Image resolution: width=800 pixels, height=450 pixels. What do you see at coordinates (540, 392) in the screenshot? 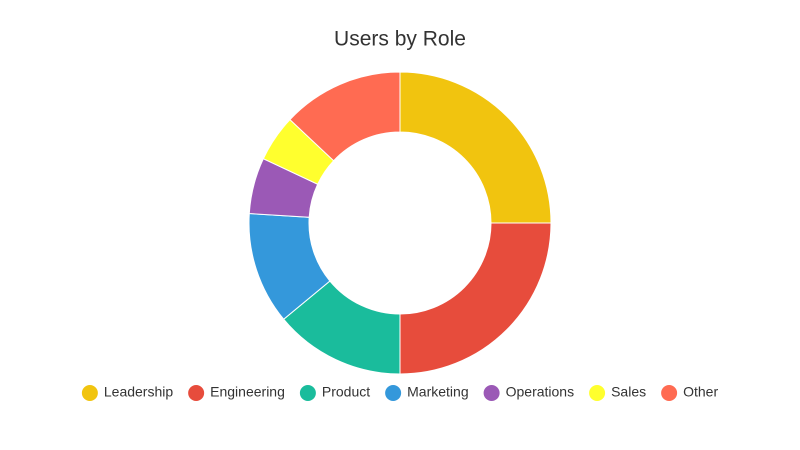
I see `legend-label: Operations` at bounding box center [540, 392].